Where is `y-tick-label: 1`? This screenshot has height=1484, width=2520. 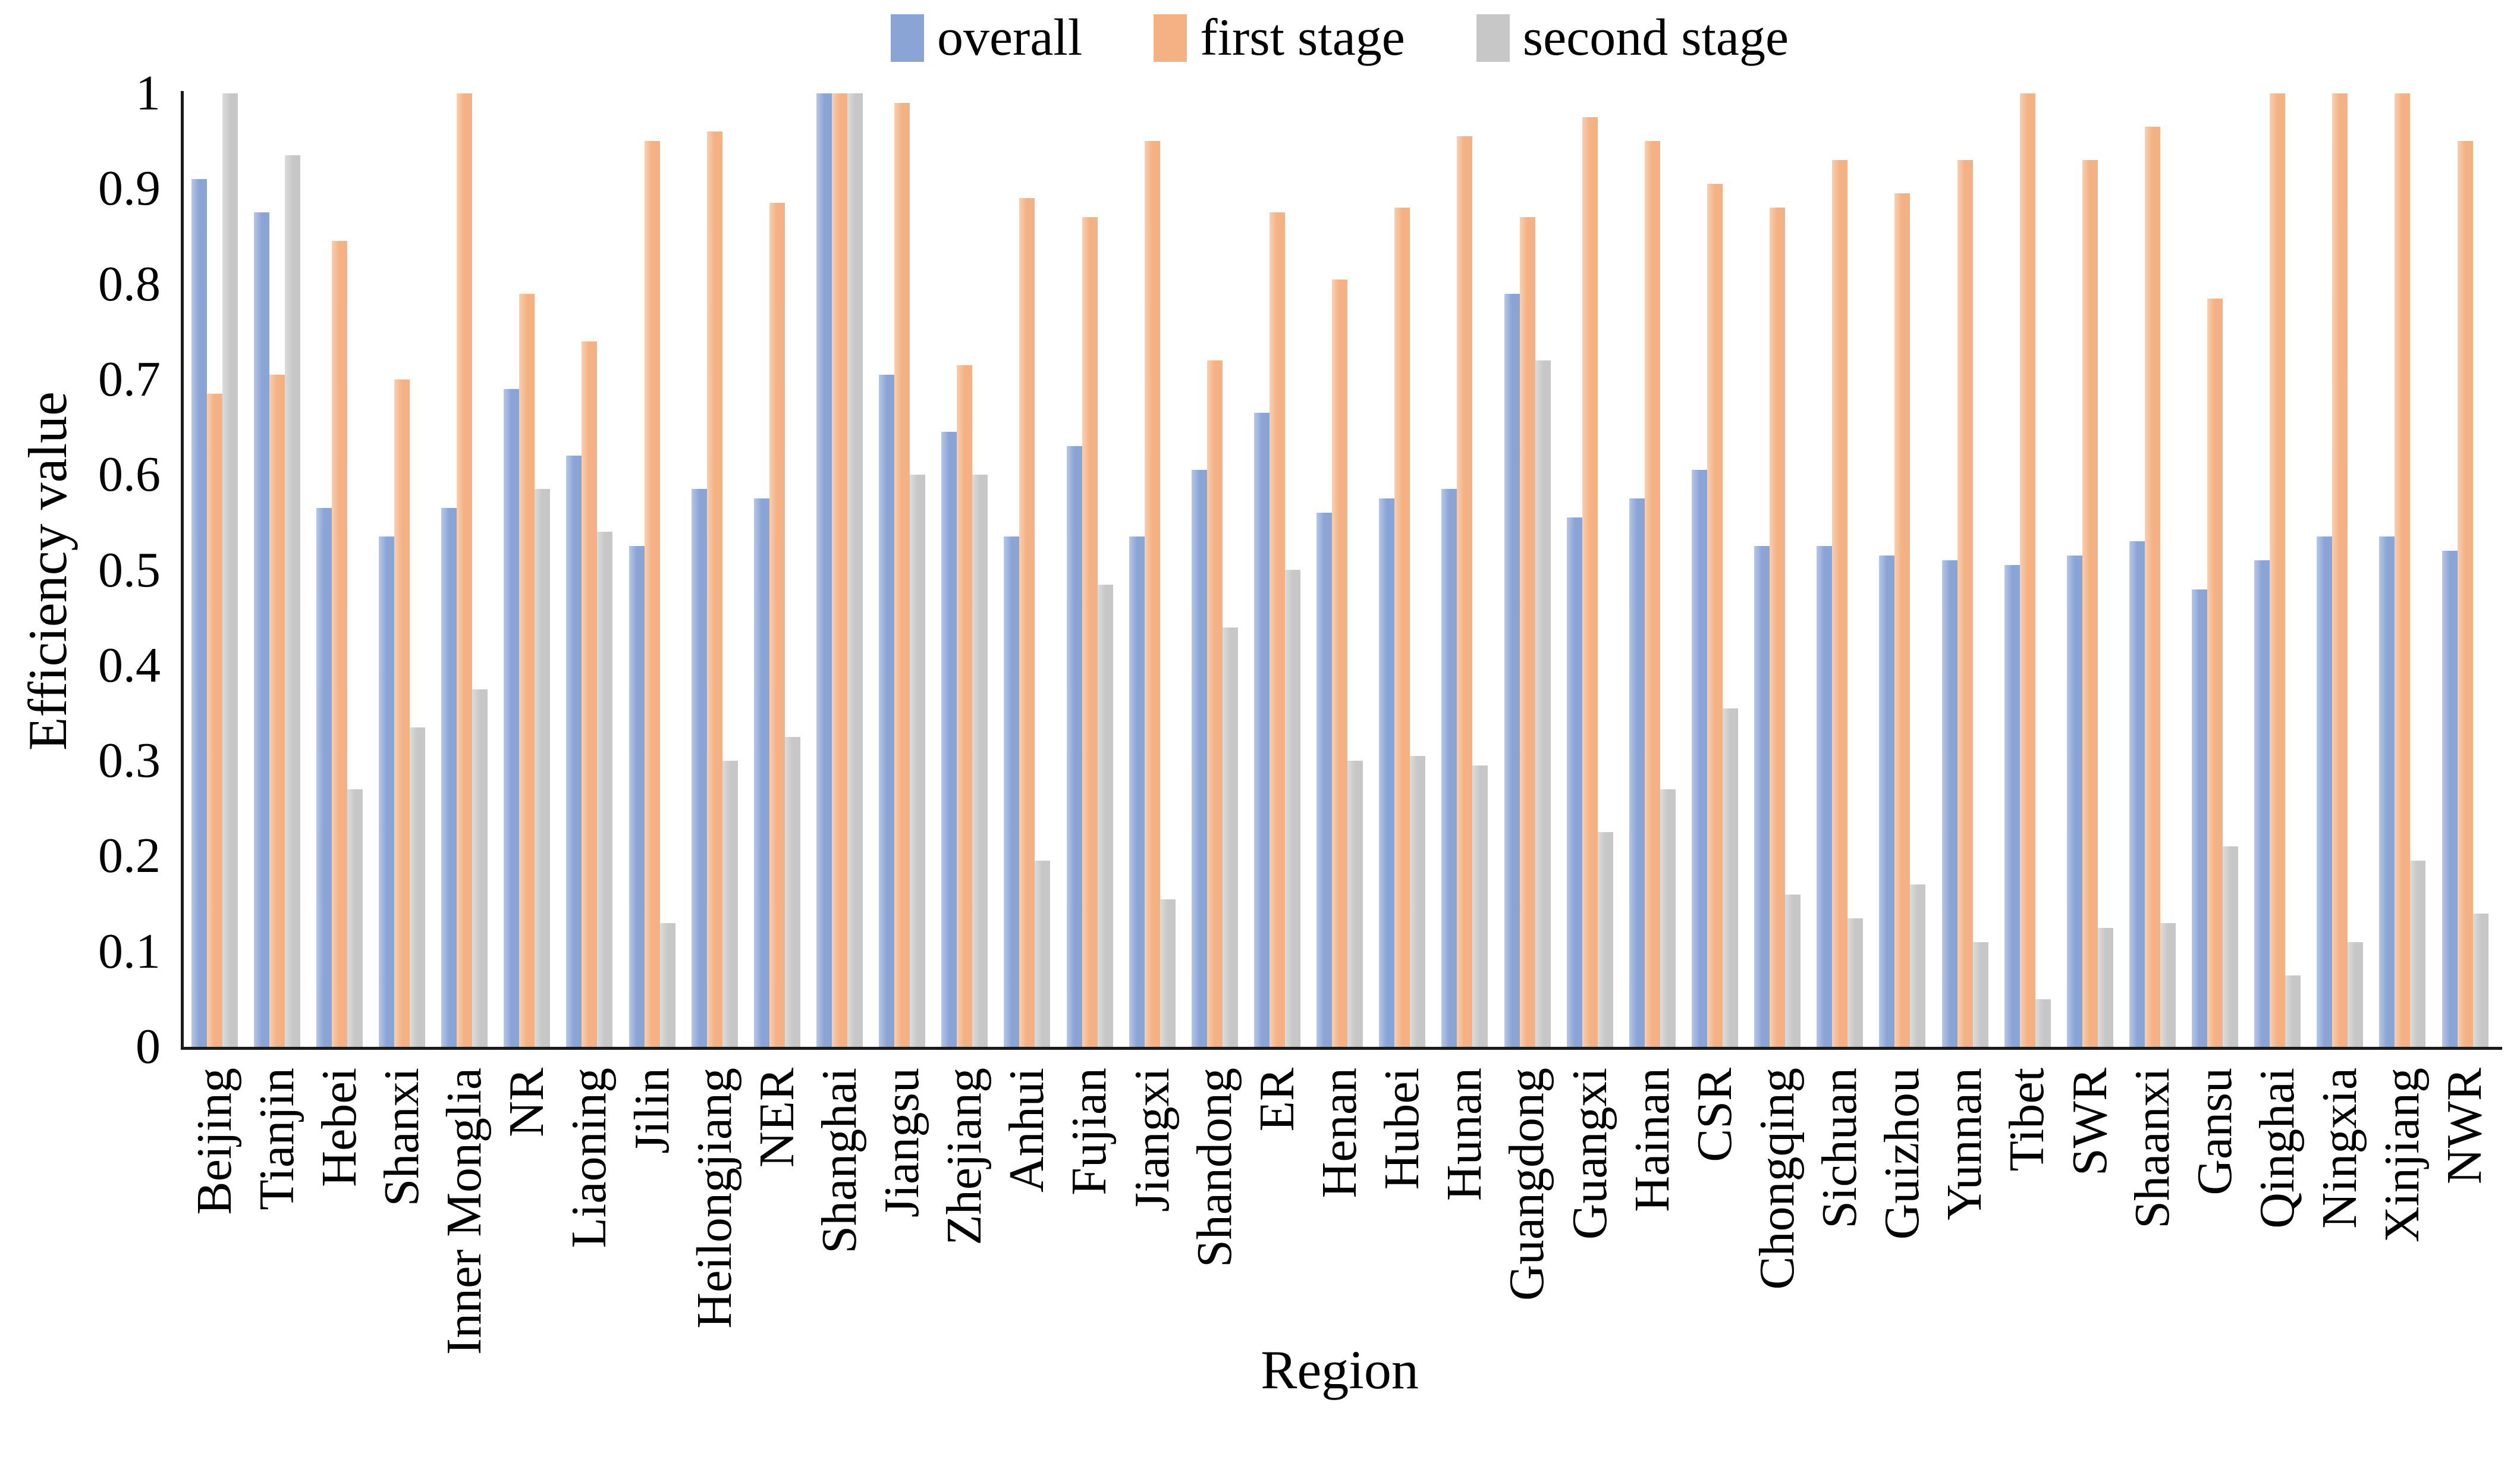 y-tick-label: 1 is located at coordinates (148, 93).